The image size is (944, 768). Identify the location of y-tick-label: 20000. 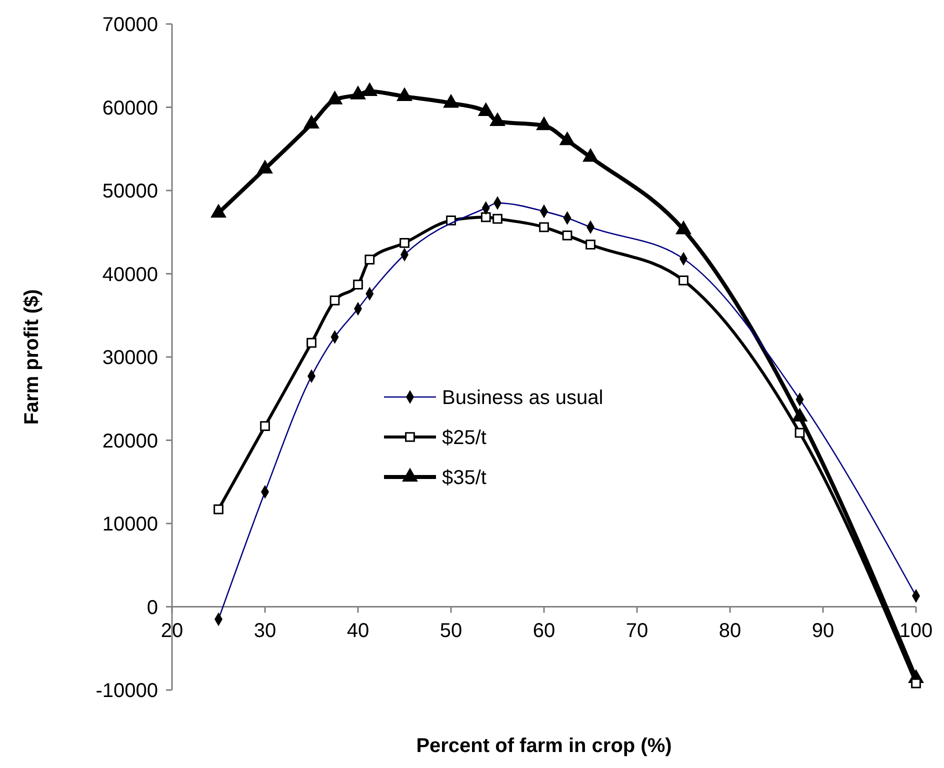
(130, 441).